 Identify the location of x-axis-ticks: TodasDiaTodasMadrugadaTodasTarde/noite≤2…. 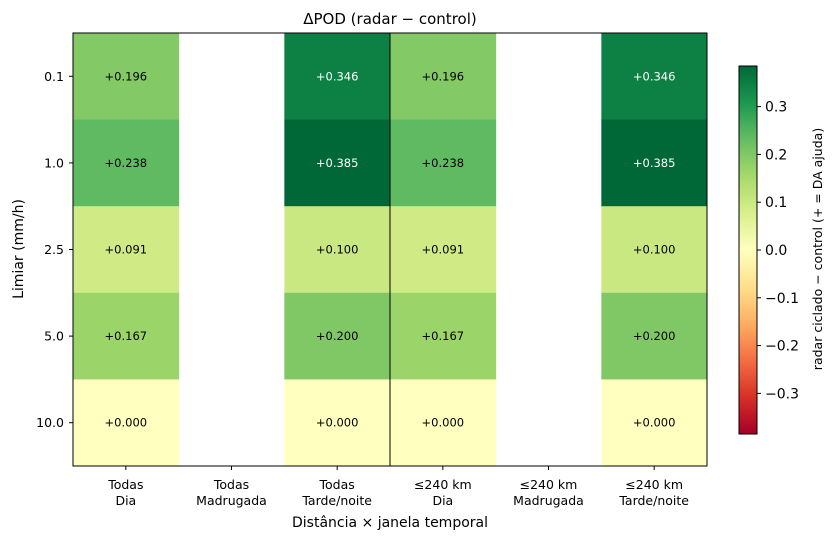
(398, 487).